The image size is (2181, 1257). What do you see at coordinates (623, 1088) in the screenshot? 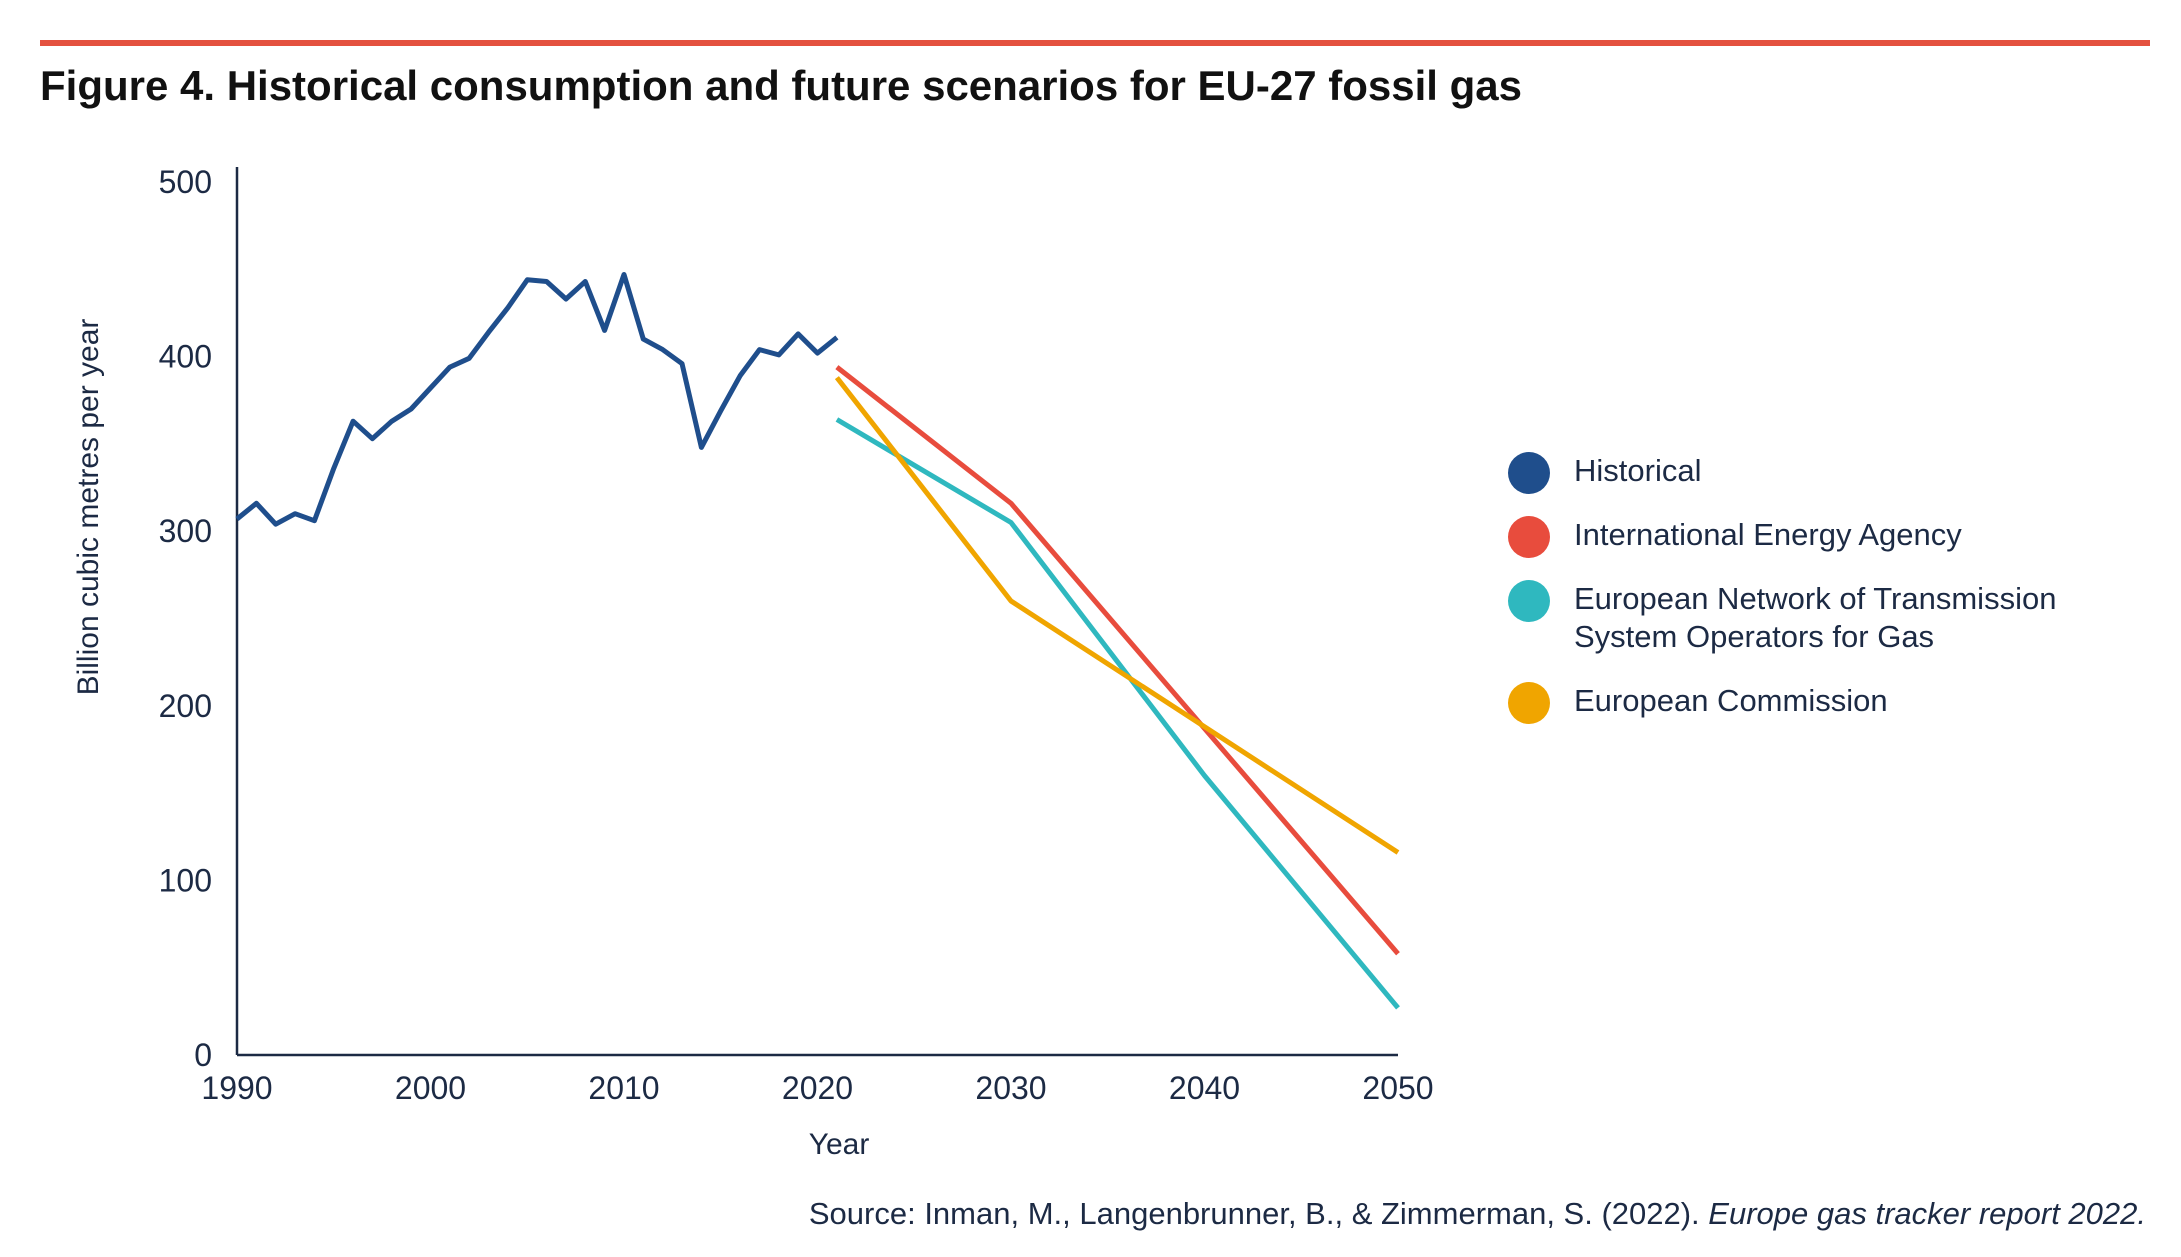
I see `x-tick-label: 2010` at bounding box center [623, 1088].